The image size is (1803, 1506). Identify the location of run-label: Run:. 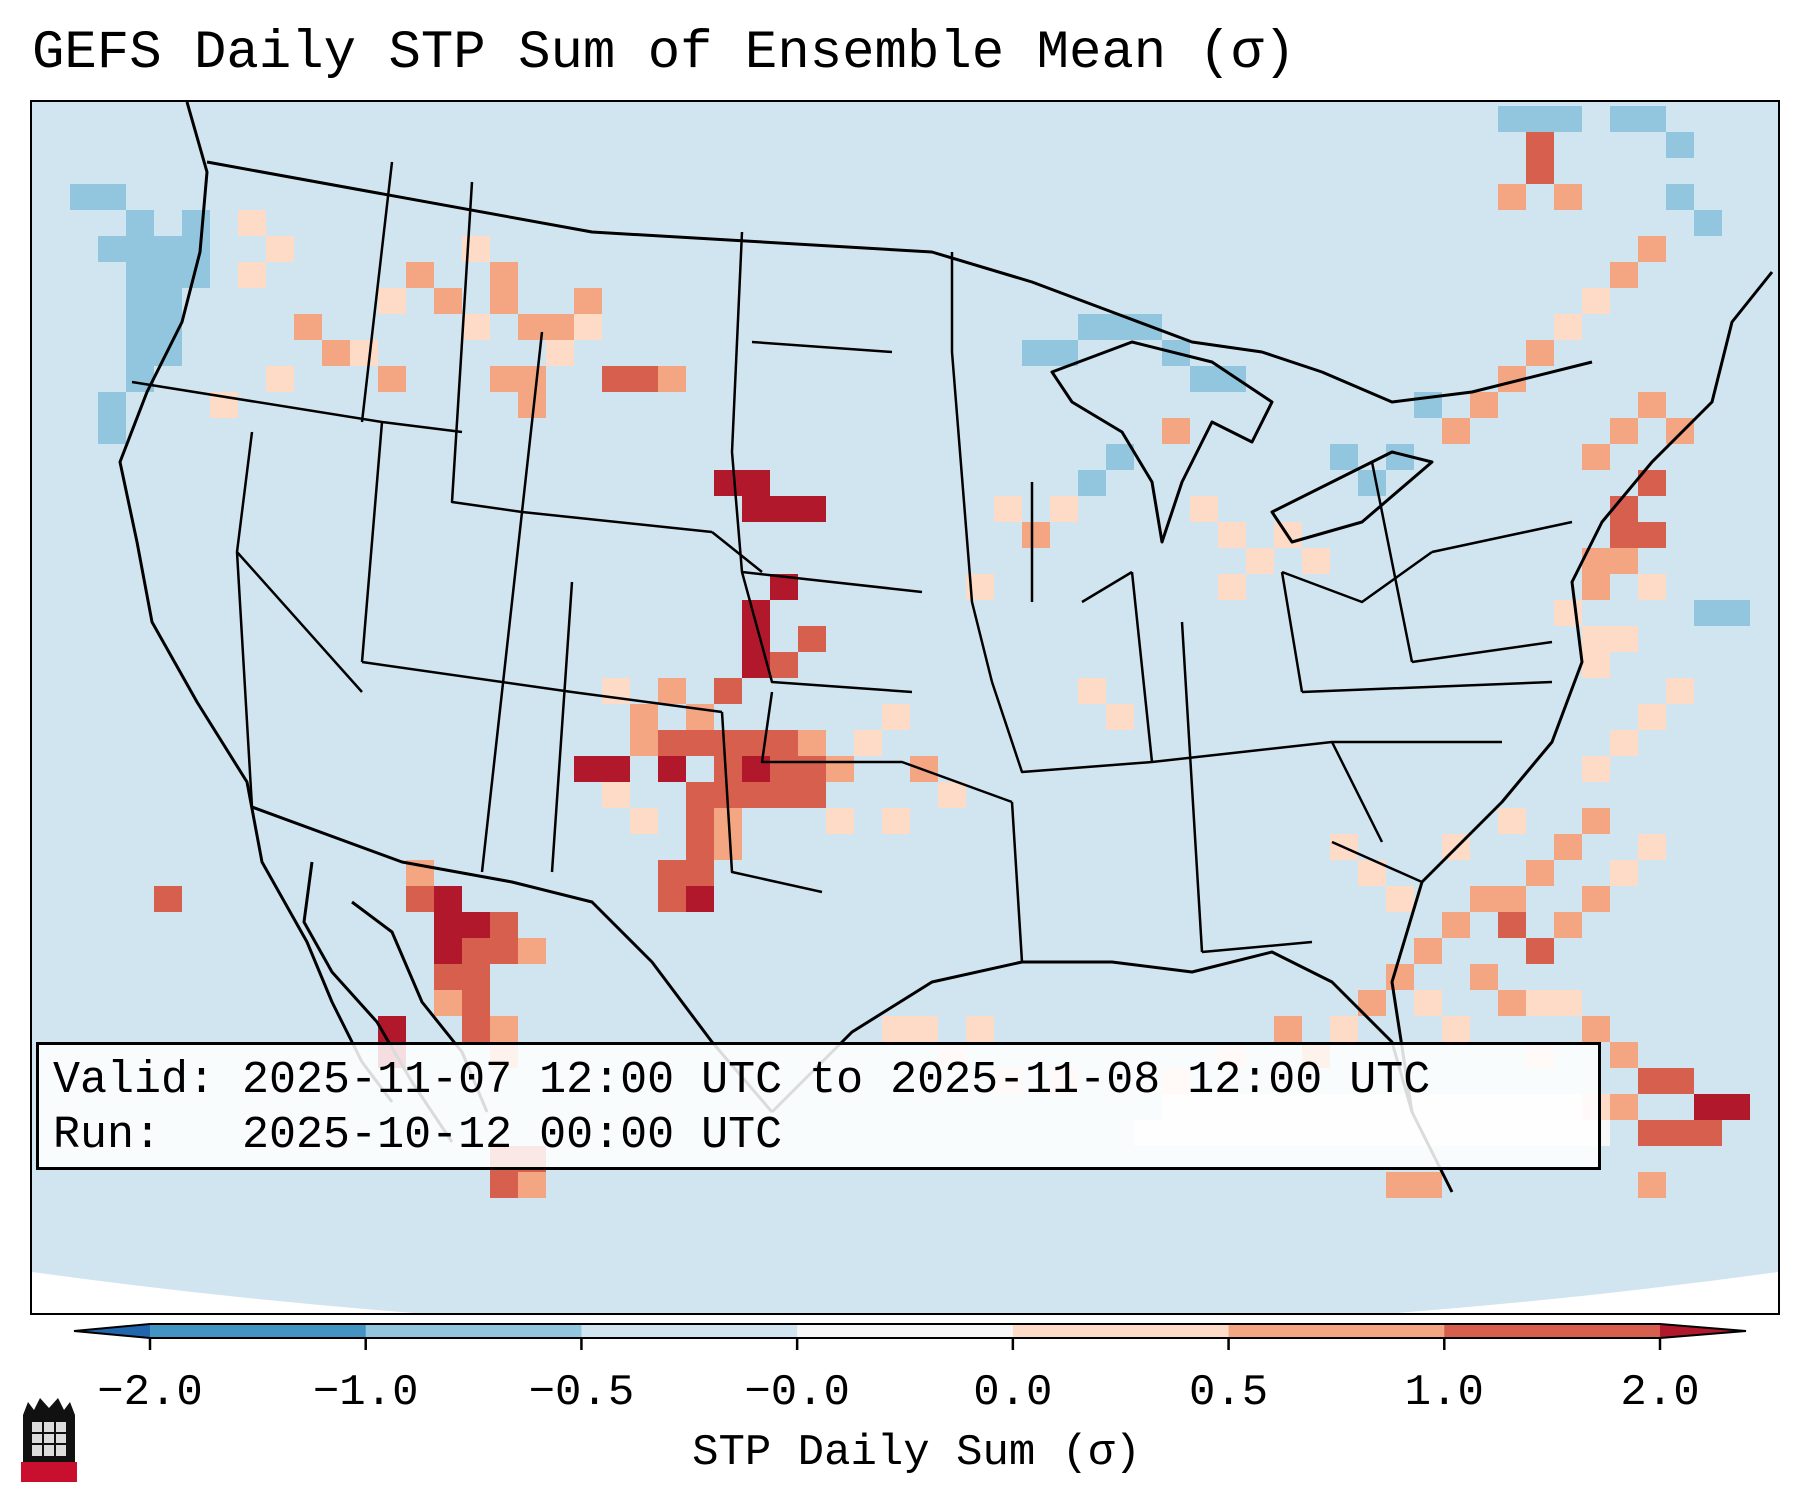
(107, 1135).